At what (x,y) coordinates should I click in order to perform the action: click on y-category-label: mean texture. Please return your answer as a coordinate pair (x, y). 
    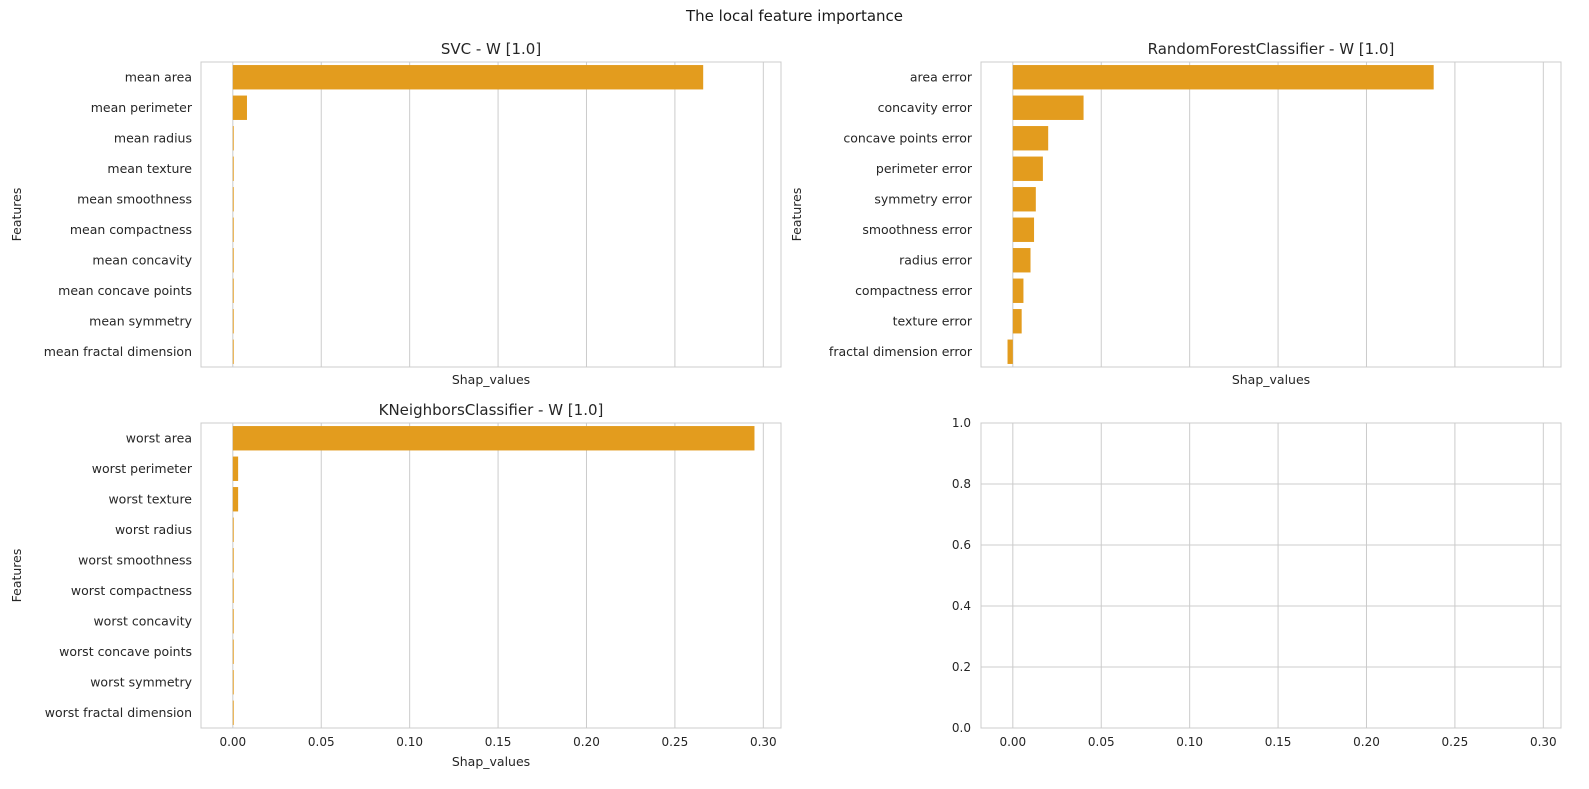
    Looking at the image, I should click on (149, 168).